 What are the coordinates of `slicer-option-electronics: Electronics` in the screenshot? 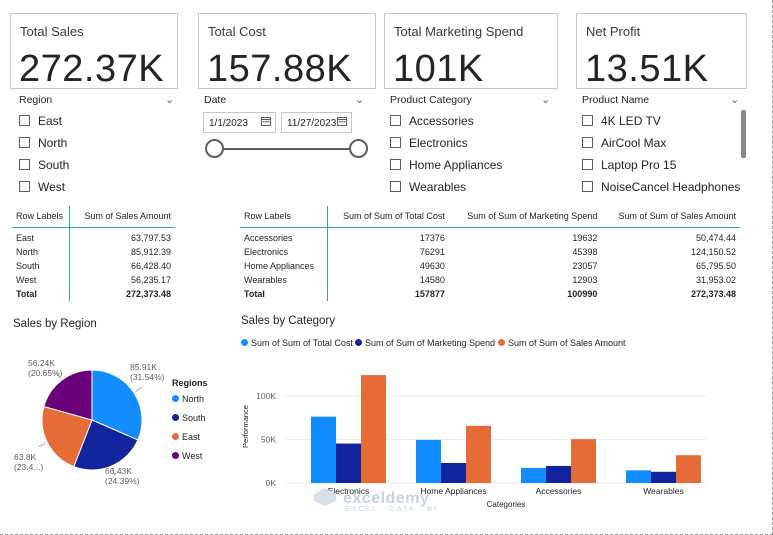 It's located at (429, 143).